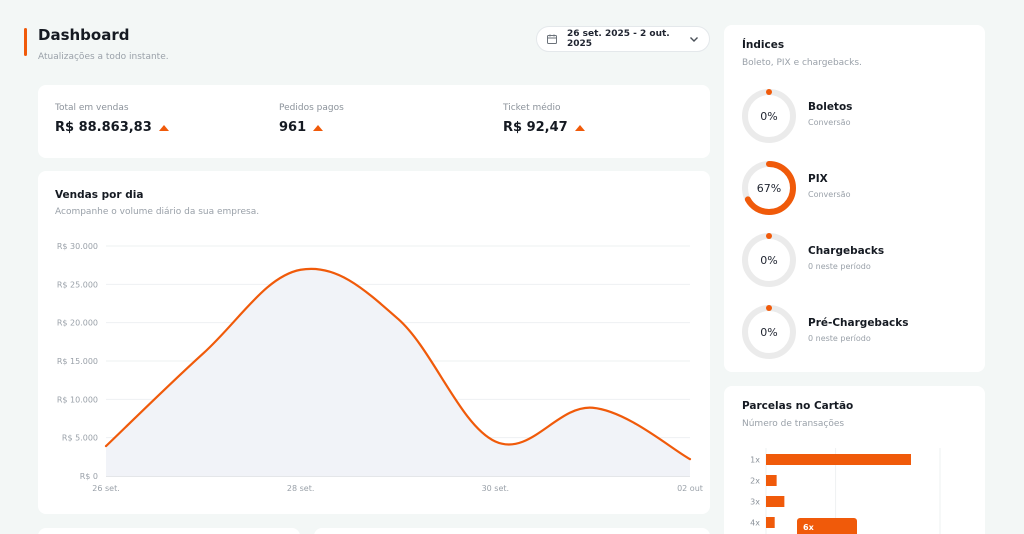 The width and height of the screenshot is (1024, 534). Describe the element at coordinates (311, 108) in the screenshot. I see `stat-label: Pedidos pagos` at that location.